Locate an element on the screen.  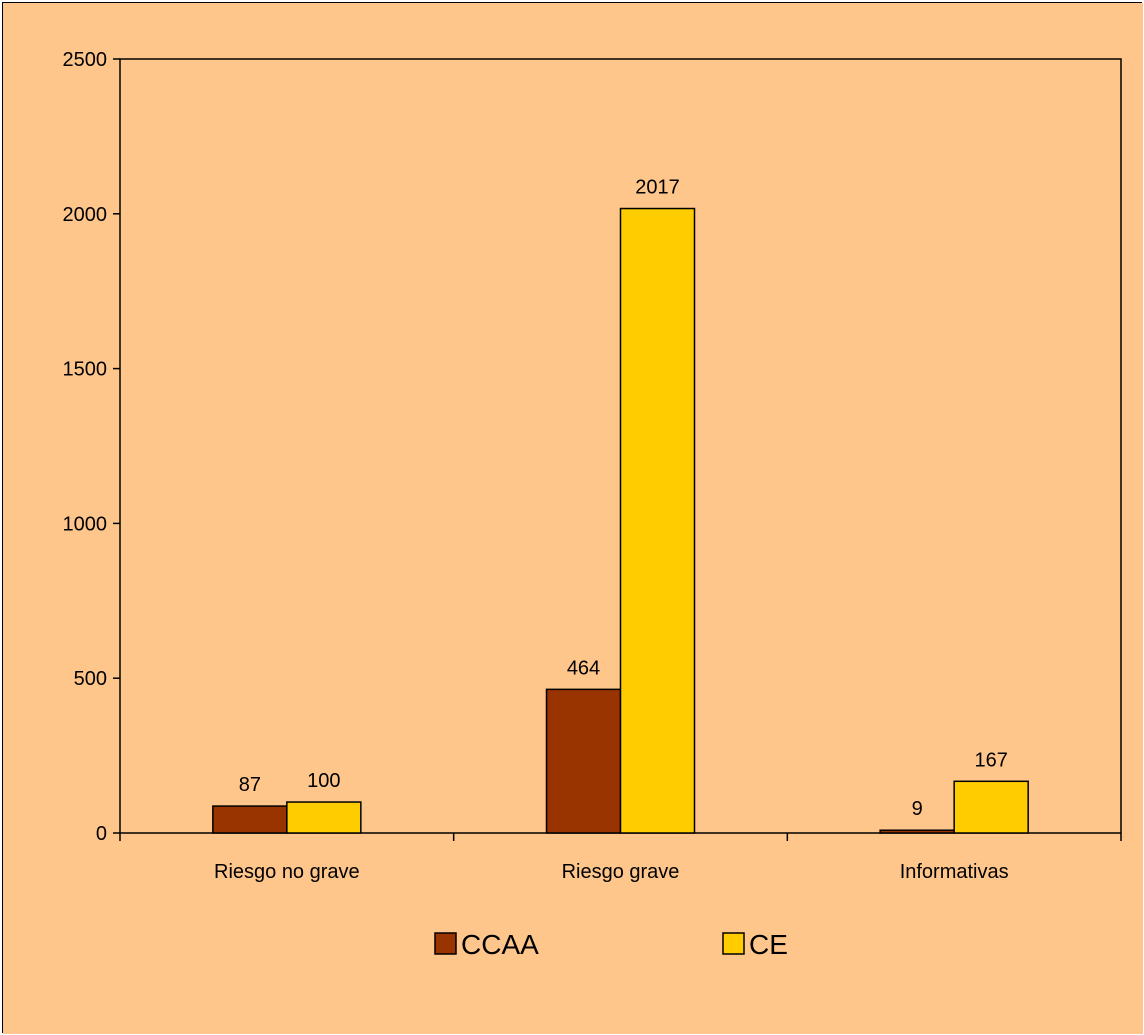
x-tick-label: Riesgo no grave is located at coordinates (287, 872).